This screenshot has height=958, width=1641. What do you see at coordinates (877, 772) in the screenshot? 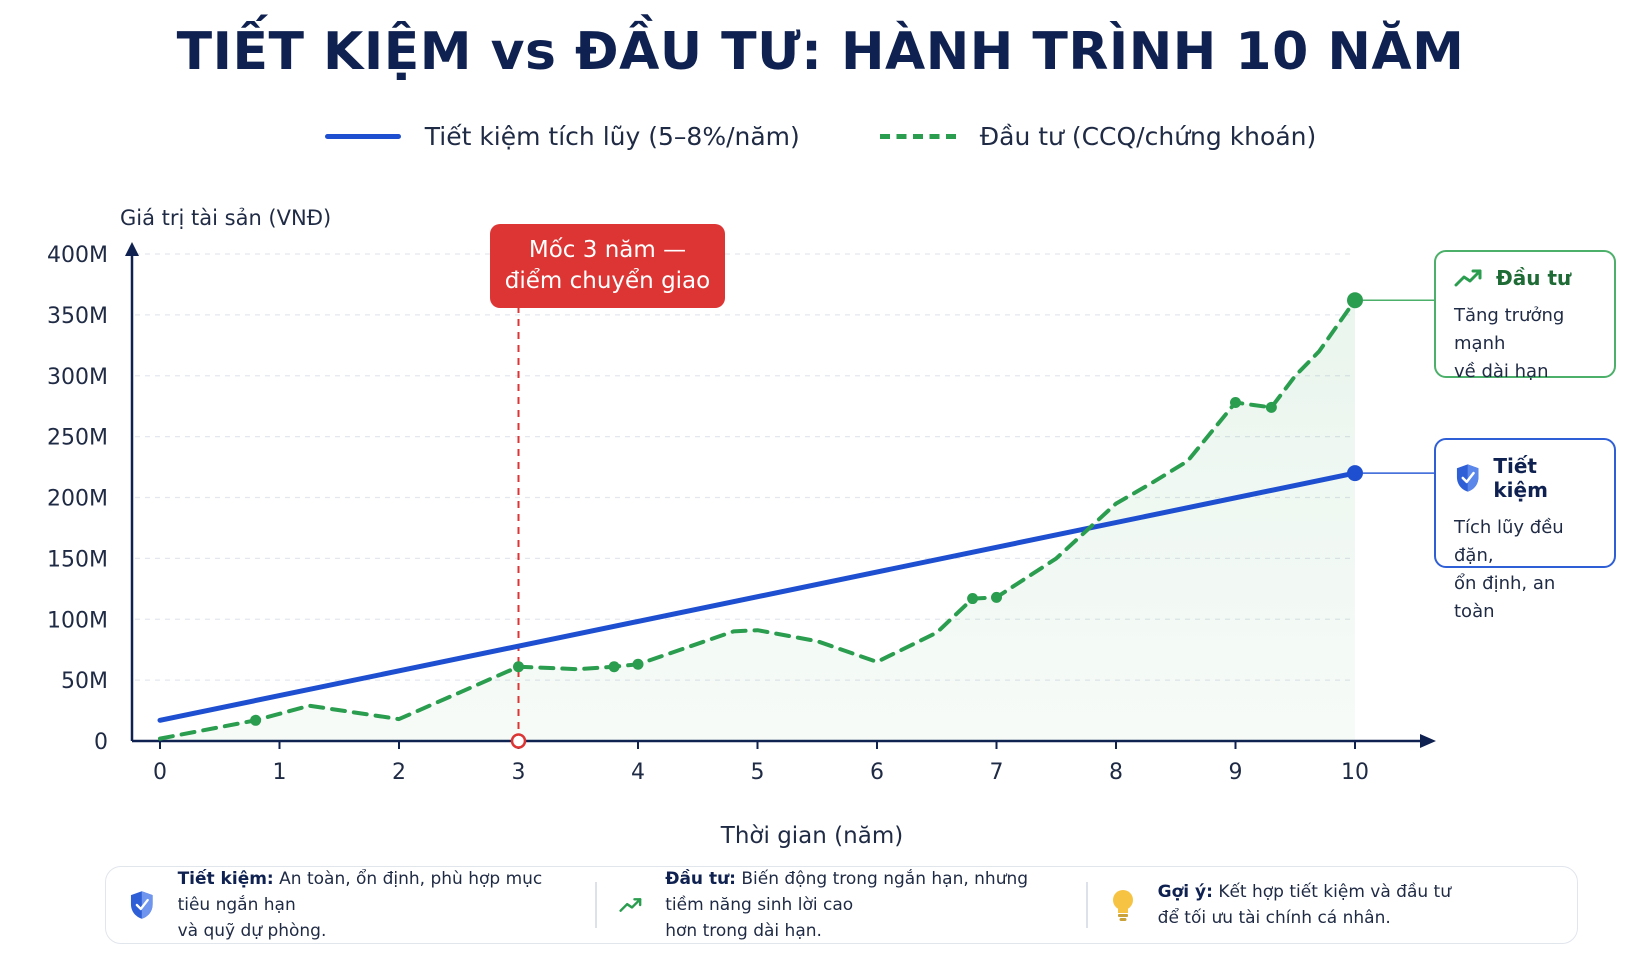
I see `x-tick-label: 6` at bounding box center [877, 772].